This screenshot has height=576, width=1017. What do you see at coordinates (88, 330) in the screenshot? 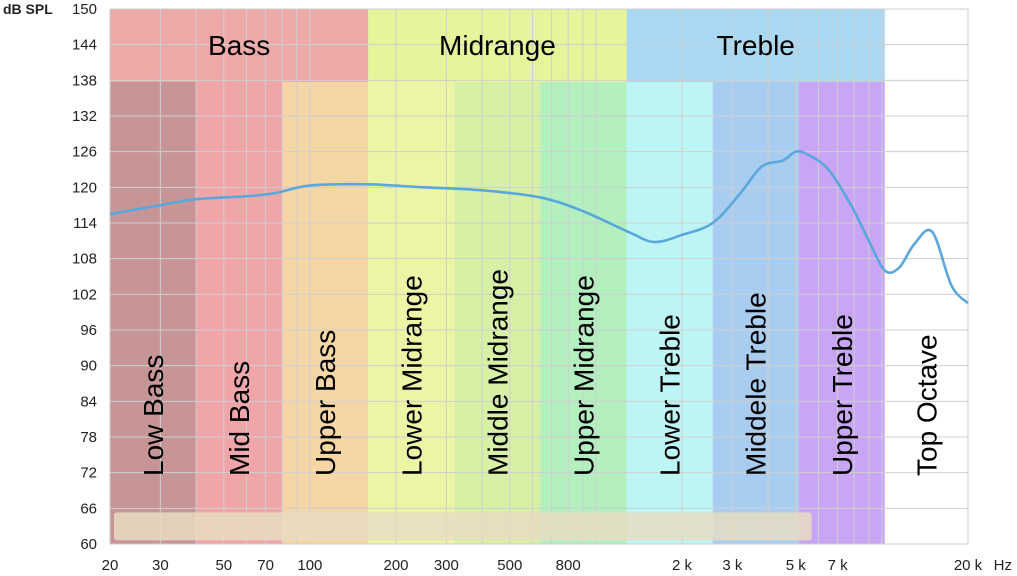
I see `y-tick-label: 96` at bounding box center [88, 330].